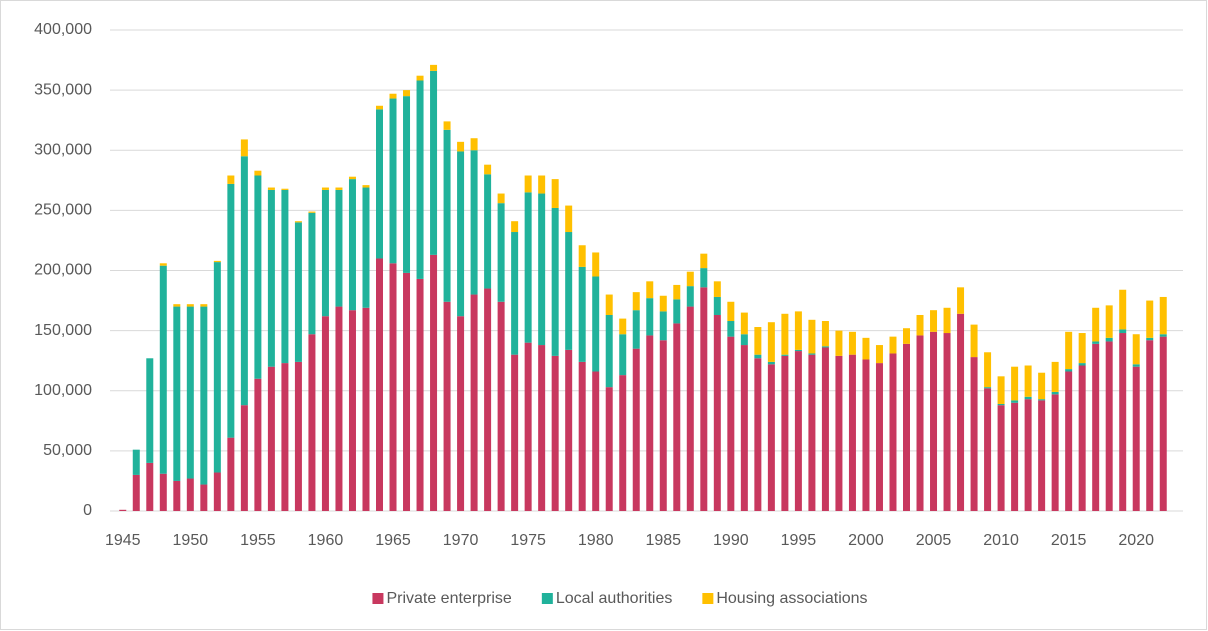 The image size is (1208, 631). What do you see at coordinates (63, 210) in the screenshot?
I see `y-tick-label: 250,000` at bounding box center [63, 210].